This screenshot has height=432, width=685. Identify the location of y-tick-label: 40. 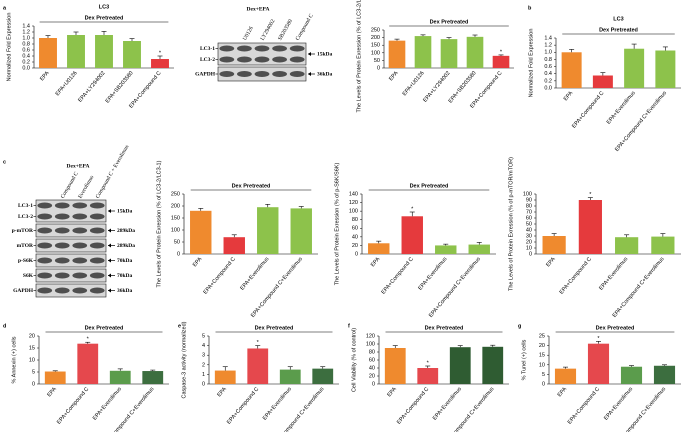
(529, 230).